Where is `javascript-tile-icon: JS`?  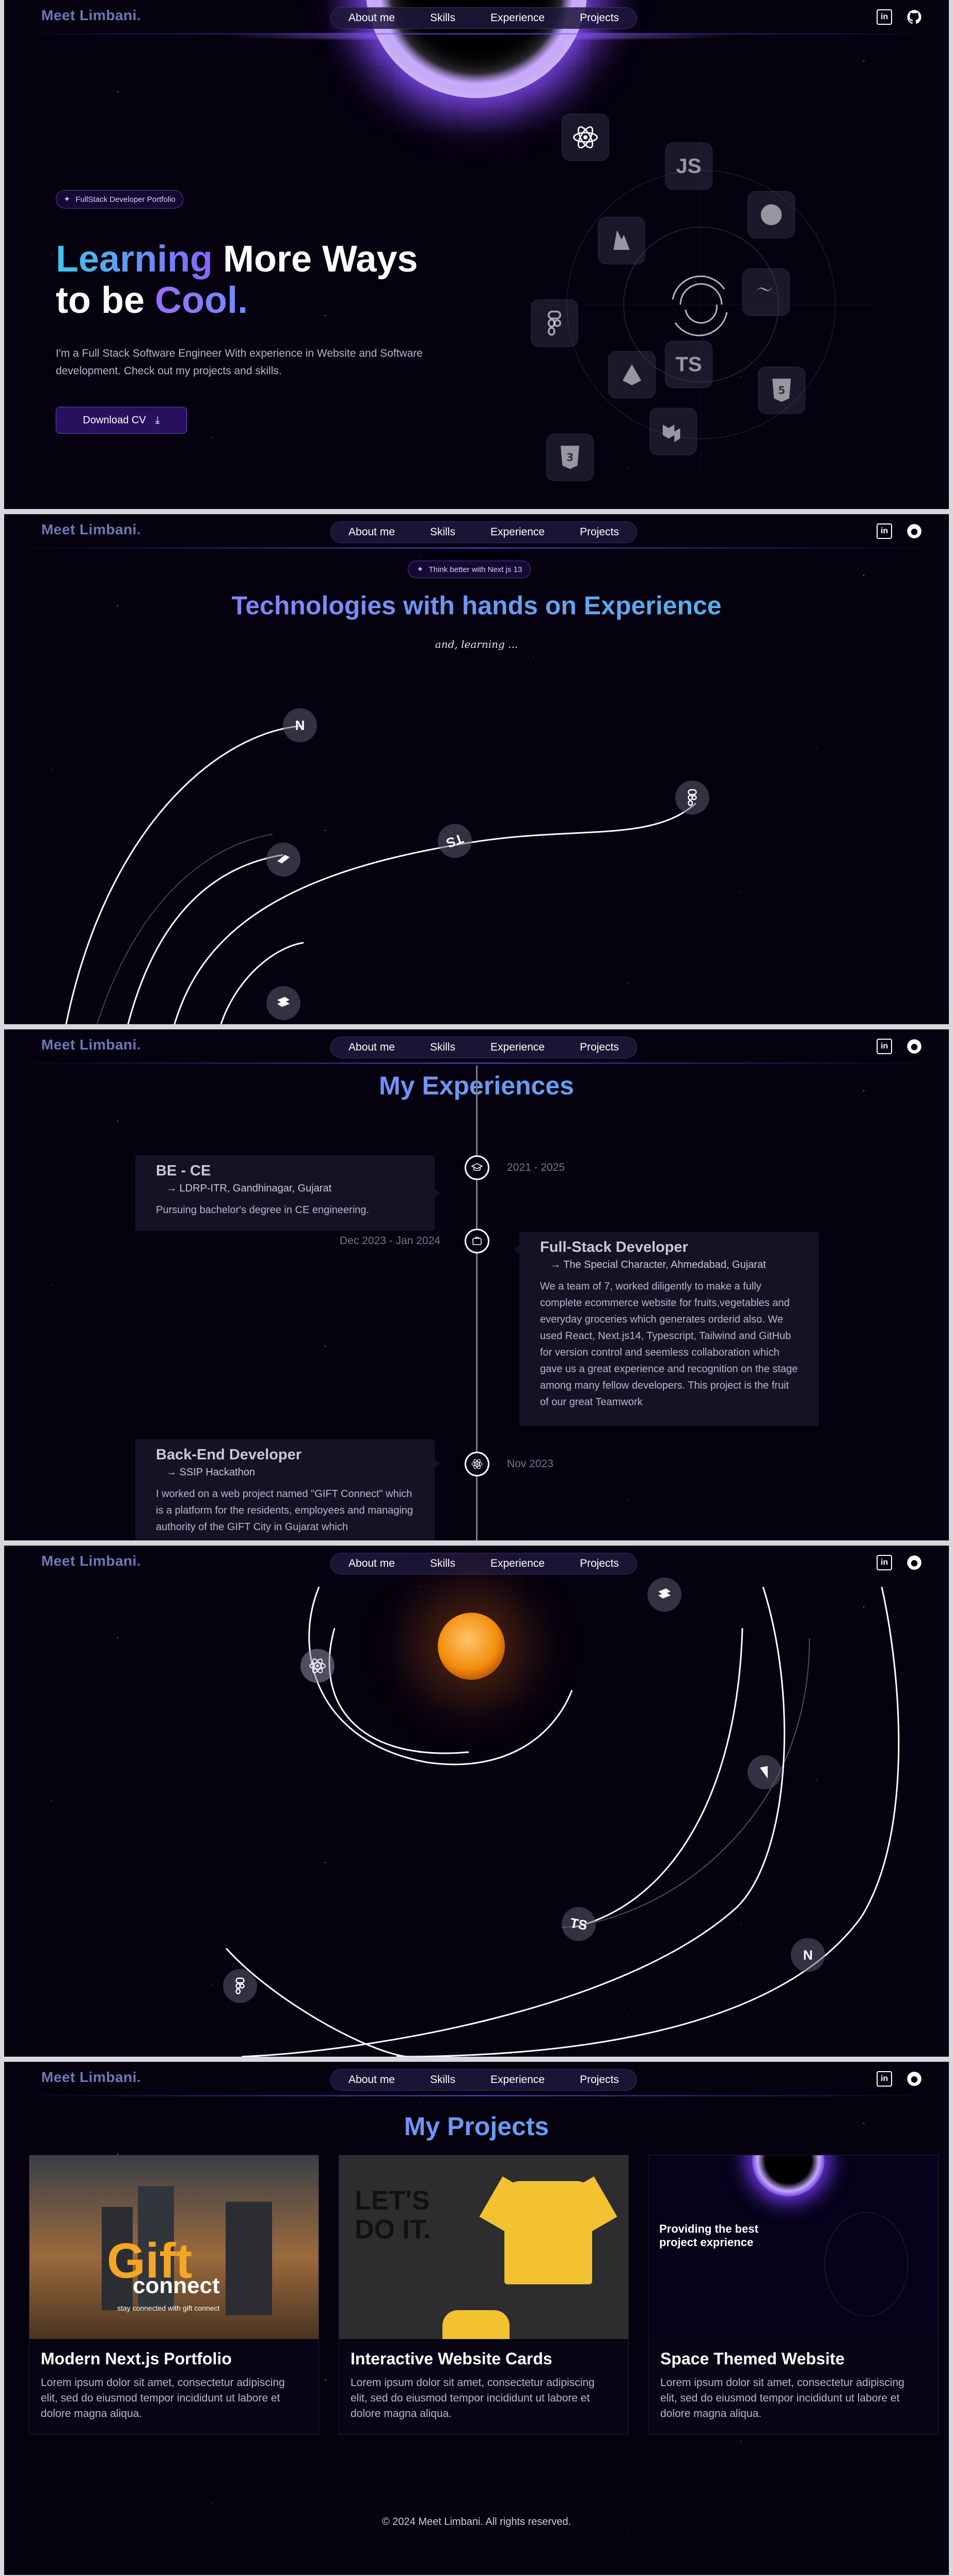 javascript-tile-icon: JS is located at coordinates (688, 166).